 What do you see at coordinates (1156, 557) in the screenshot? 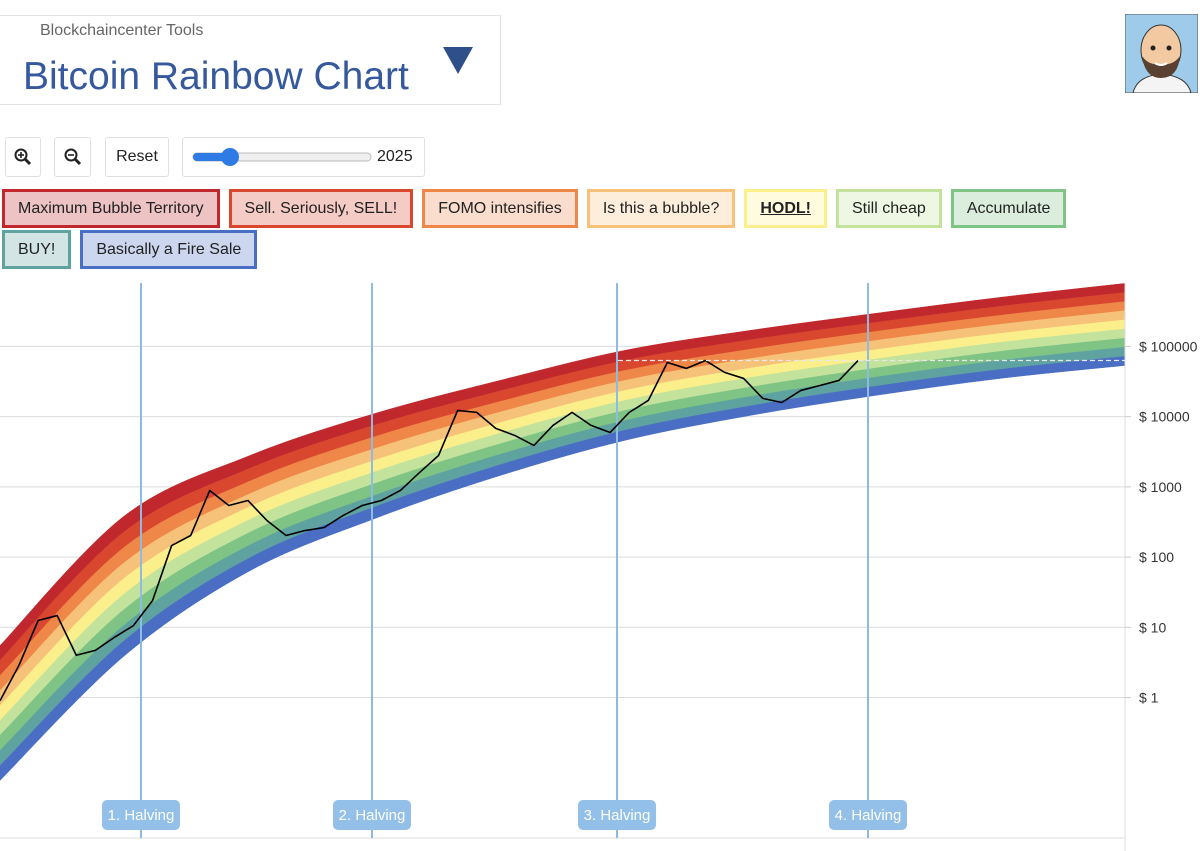
I see `y-tick-label: $ 100` at bounding box center [1156, 557].